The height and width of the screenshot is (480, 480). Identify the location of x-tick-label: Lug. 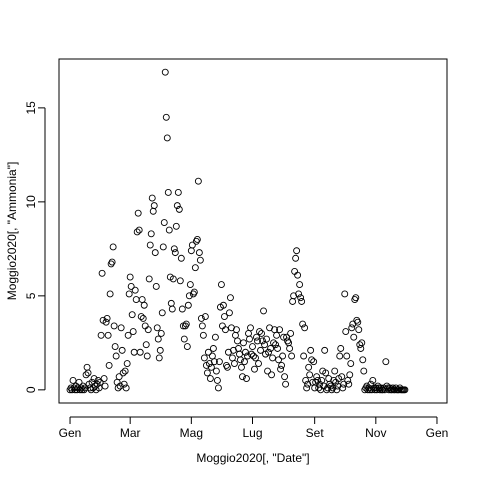
(252, 433).